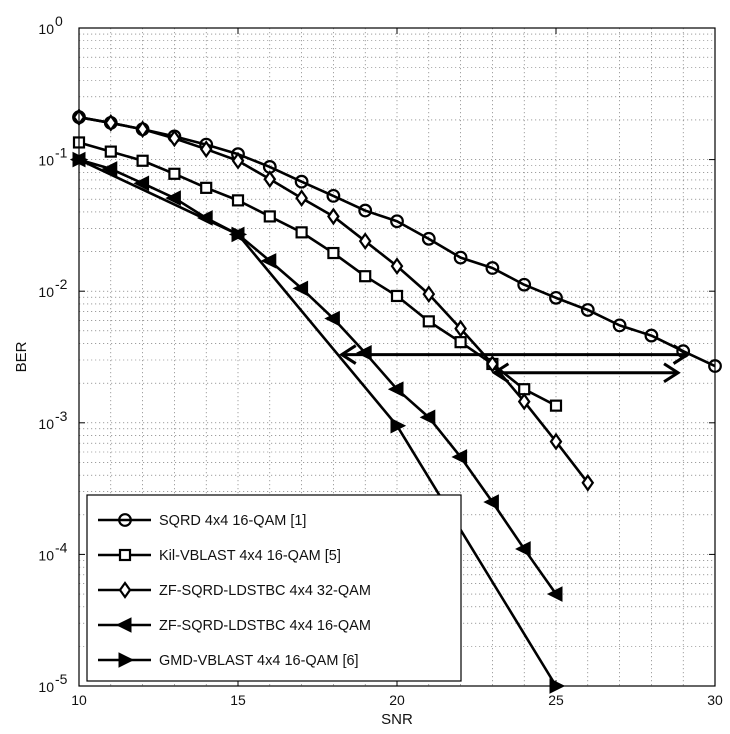 The width and height of the screenshot is (730, 734). I want to click on legend-box, so click(274, 588).